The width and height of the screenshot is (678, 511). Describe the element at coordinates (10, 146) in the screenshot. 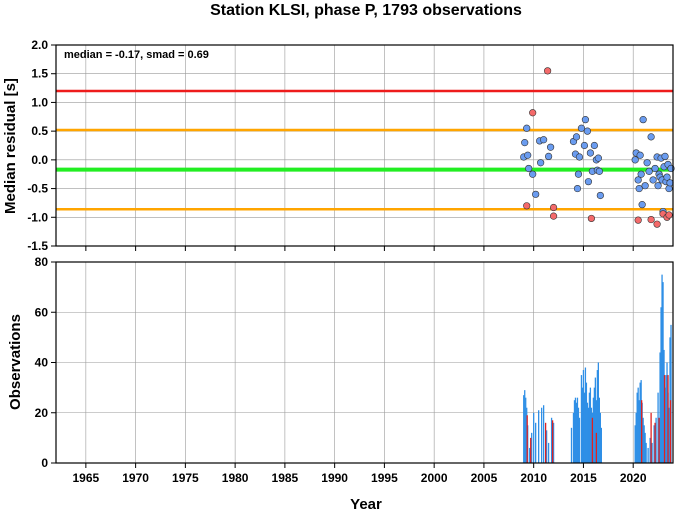

I see `residual-y-axis-label: Median residual [s]` at that location.